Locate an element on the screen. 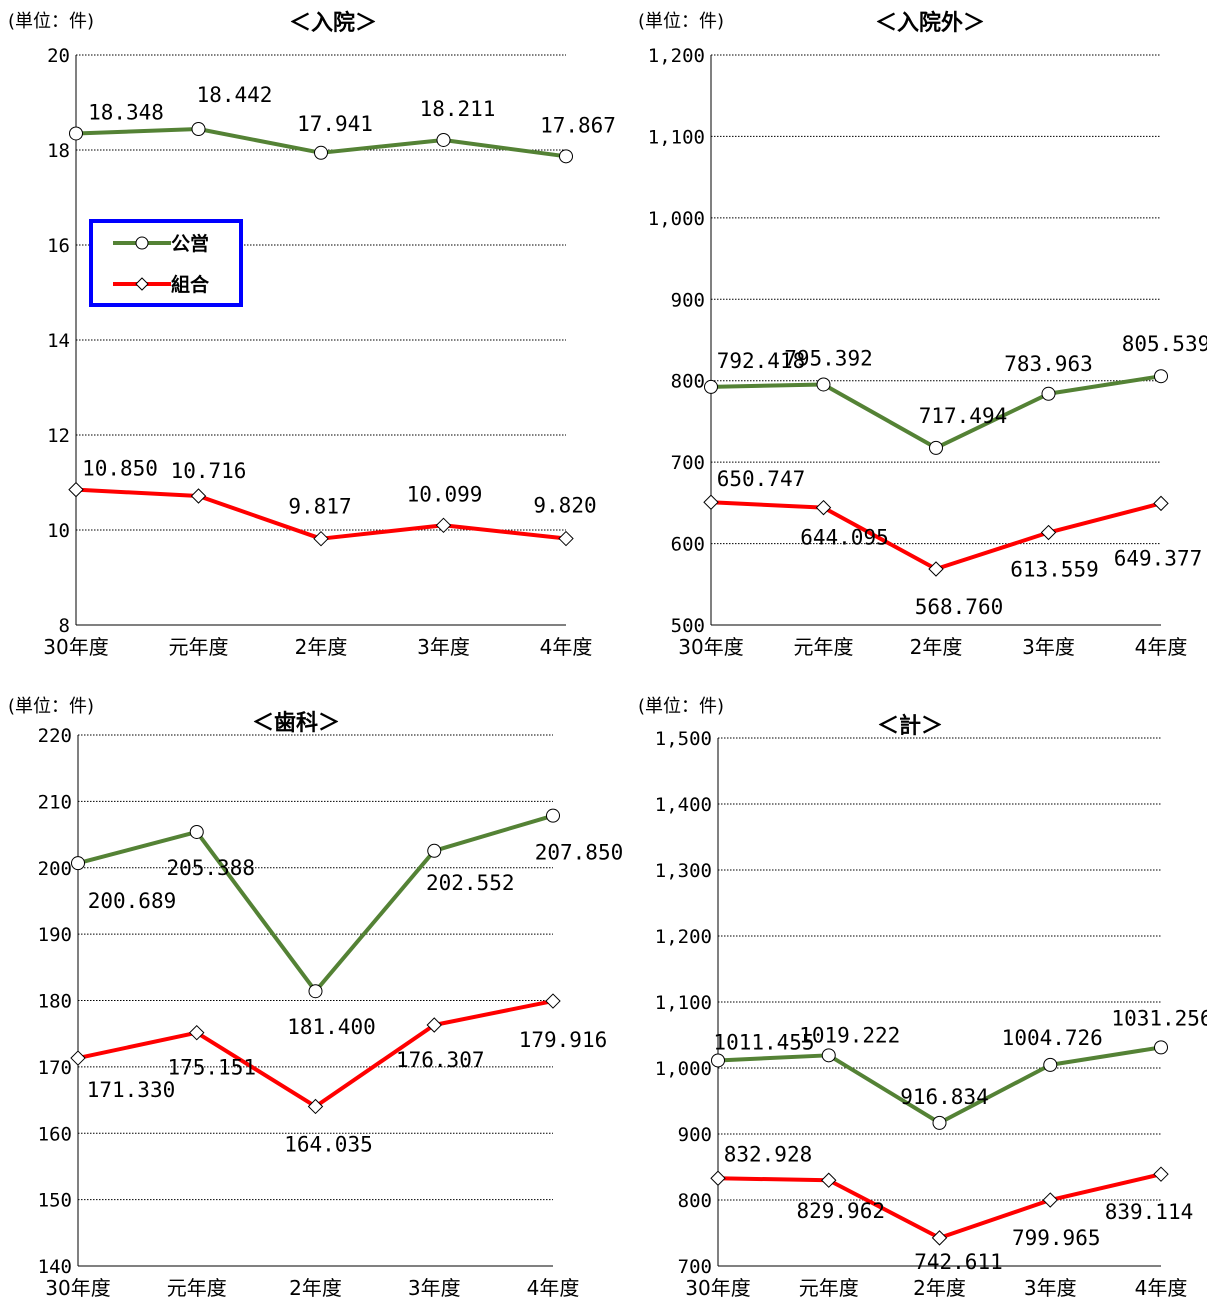 This screenshot has width=1207, height=1312. y-tick-label: 800 is located at coordinates (695, 1201).